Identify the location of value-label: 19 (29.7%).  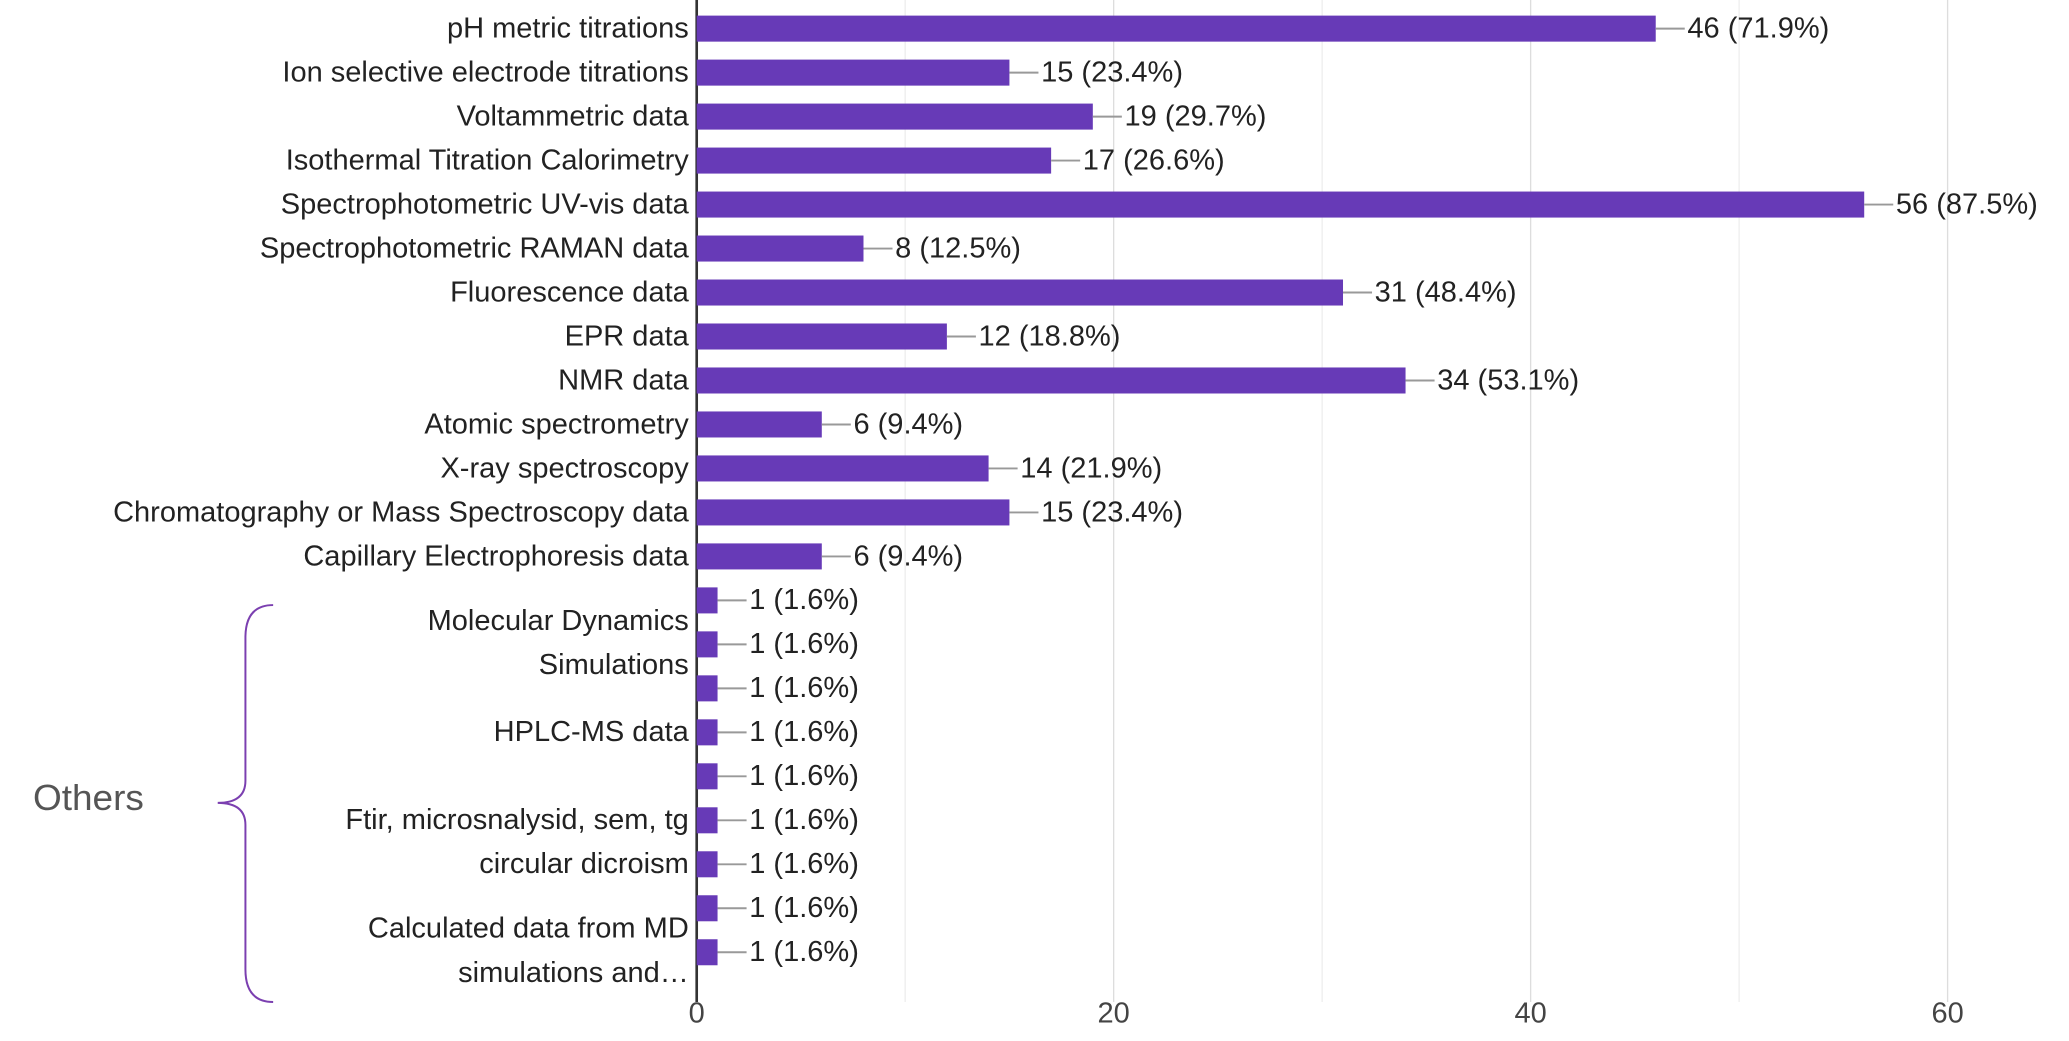
(1195, 117).